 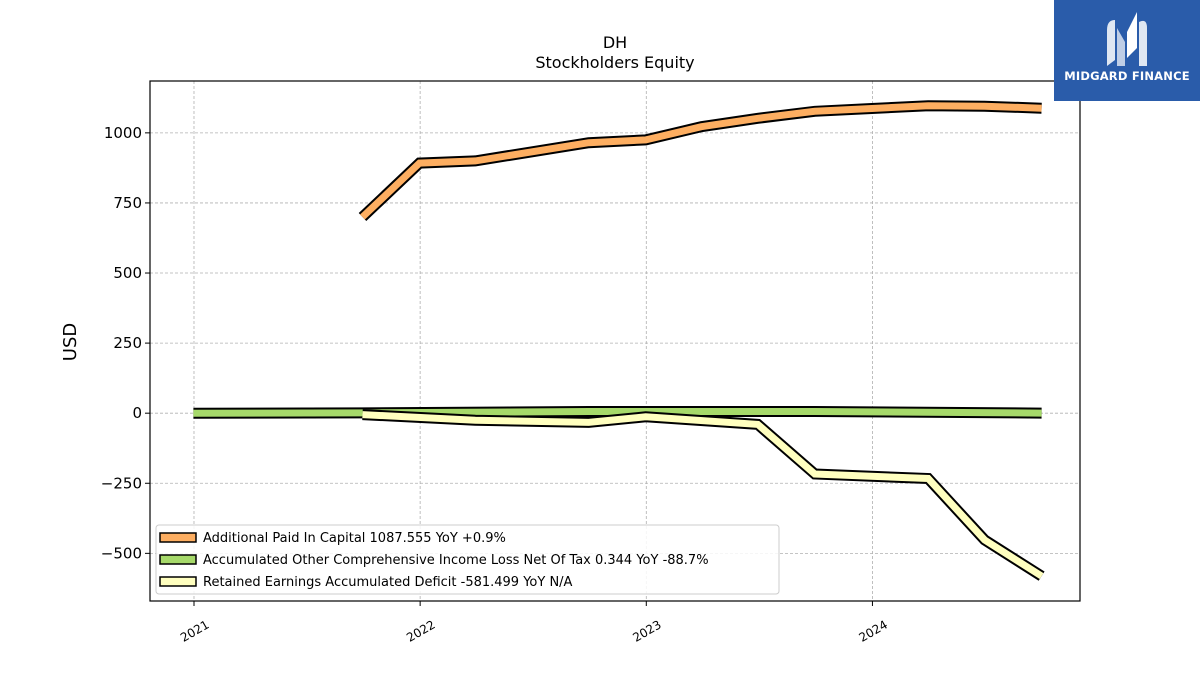 What do you see at coordinates (614, 62) in the screenshot?
I see `chart-subtitle: Stockholders Equity` at bounding box center [614, 62].